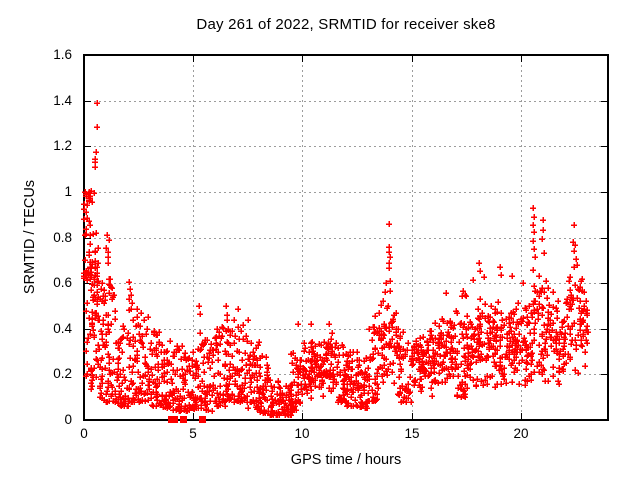 The height and width of the screenshot is (480, 640). I want to click on y-tick-label: 0, so click(68, 419).